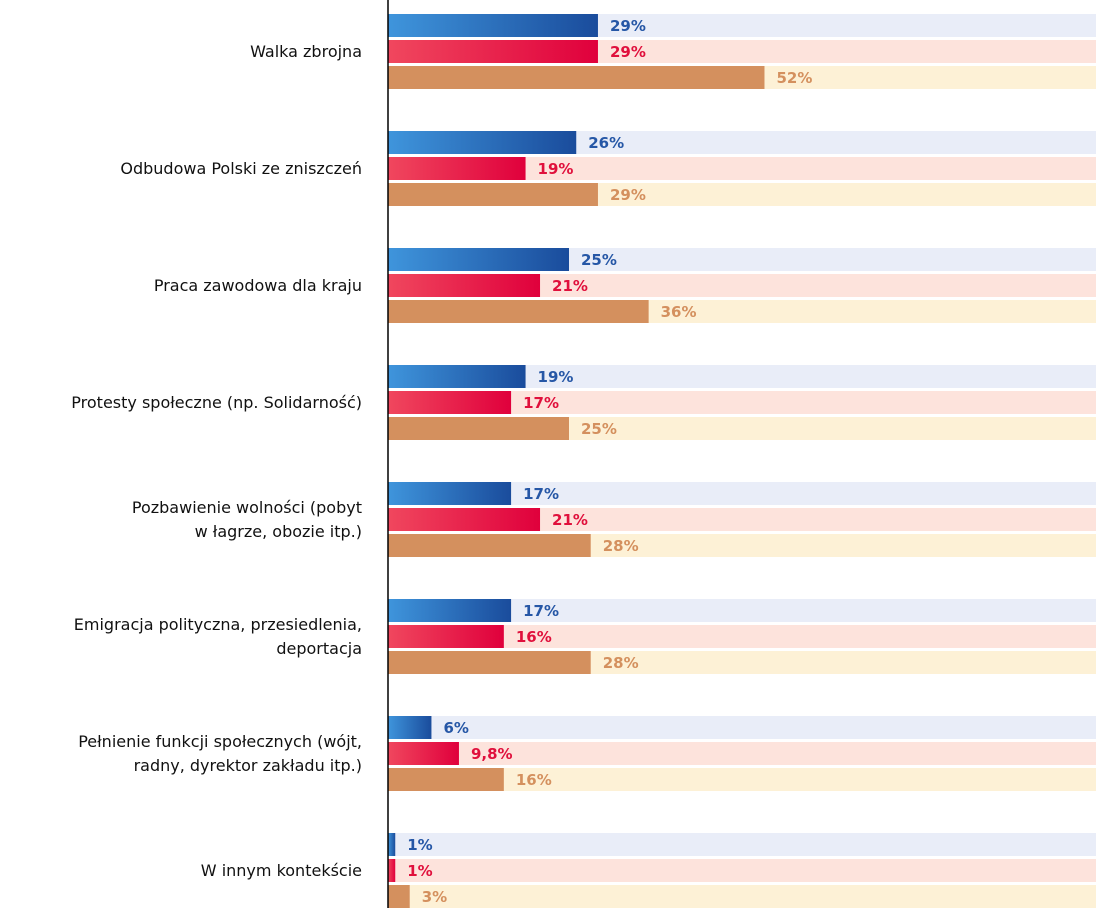 This screenshot has width=1096, height=908. What do you see at coordinates (216, 402) in the screenshot?
I see `category-label: Protesty społeczne (np. Solidarność)` at bounding box center [216, 402].